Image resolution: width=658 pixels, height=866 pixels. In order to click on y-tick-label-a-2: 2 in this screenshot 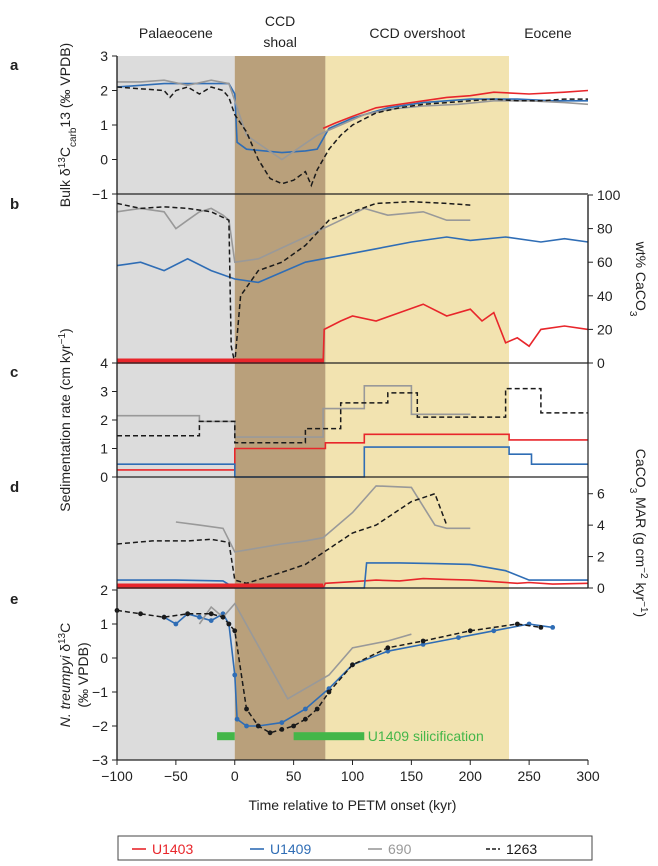, I will do `click(104, 91)`.